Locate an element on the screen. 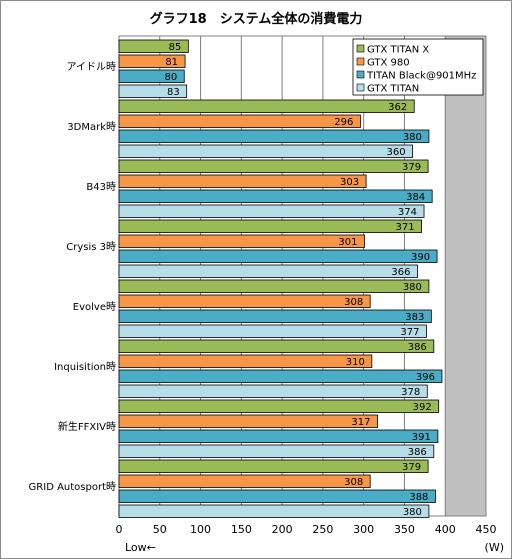 The image size is (512, 559). category-label-2: B43時 is located at coordinates (101, 187).